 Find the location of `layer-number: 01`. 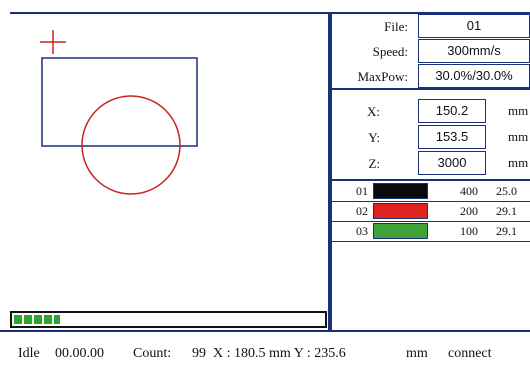

layer-number: 01 is located at coordinates (362, 191).